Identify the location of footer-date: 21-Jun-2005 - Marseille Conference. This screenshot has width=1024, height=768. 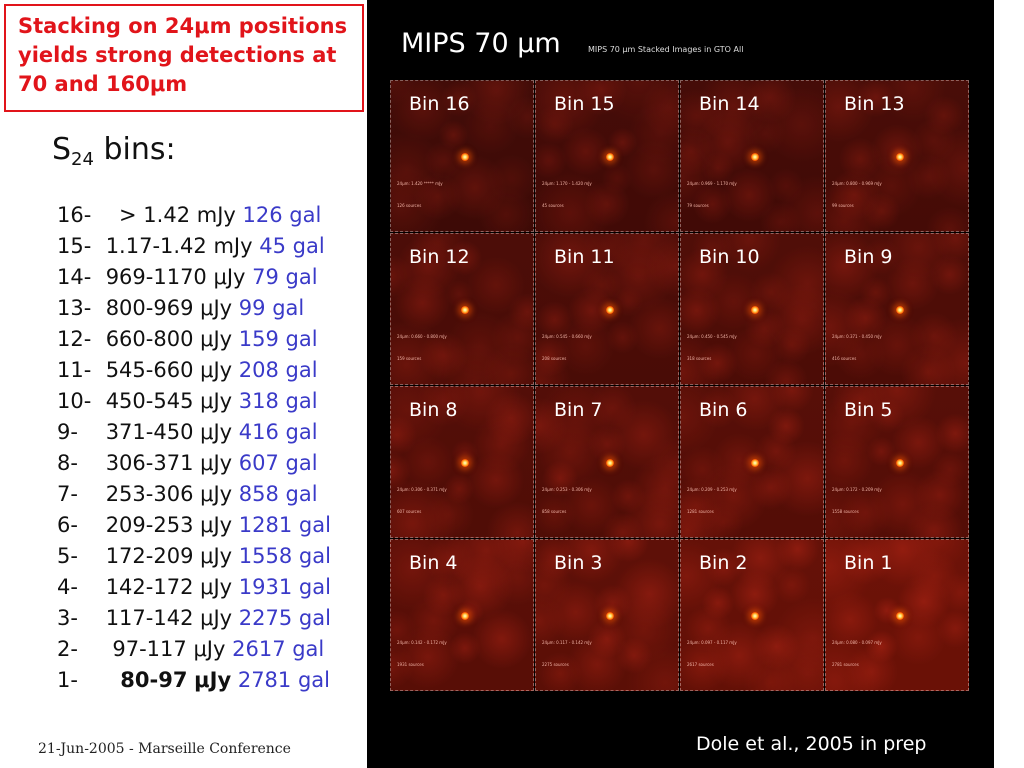
(164, 749).